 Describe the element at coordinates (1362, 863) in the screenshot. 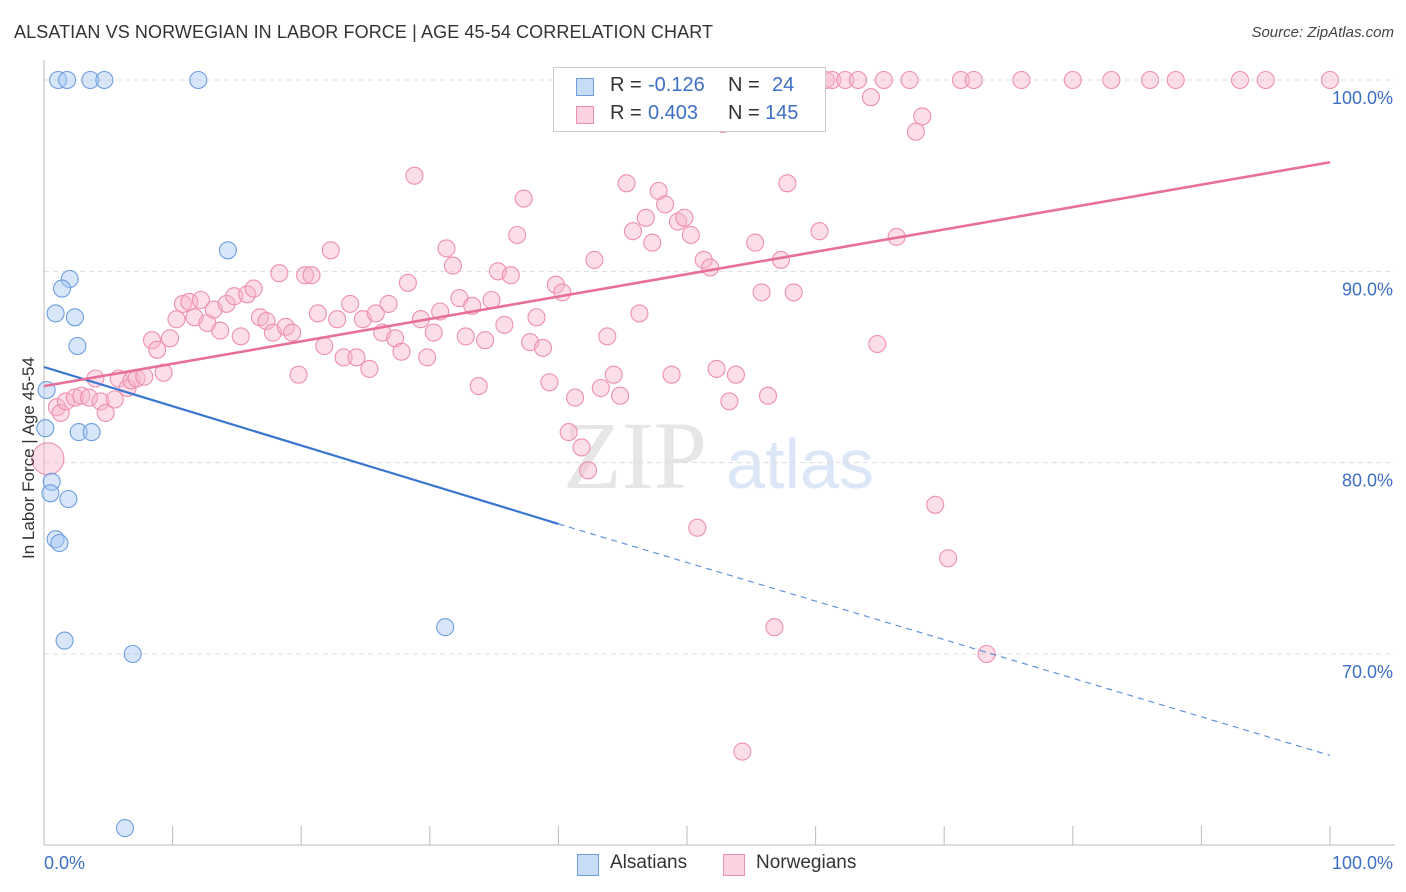

I see `x-tick-label: 100.0%` at that location.